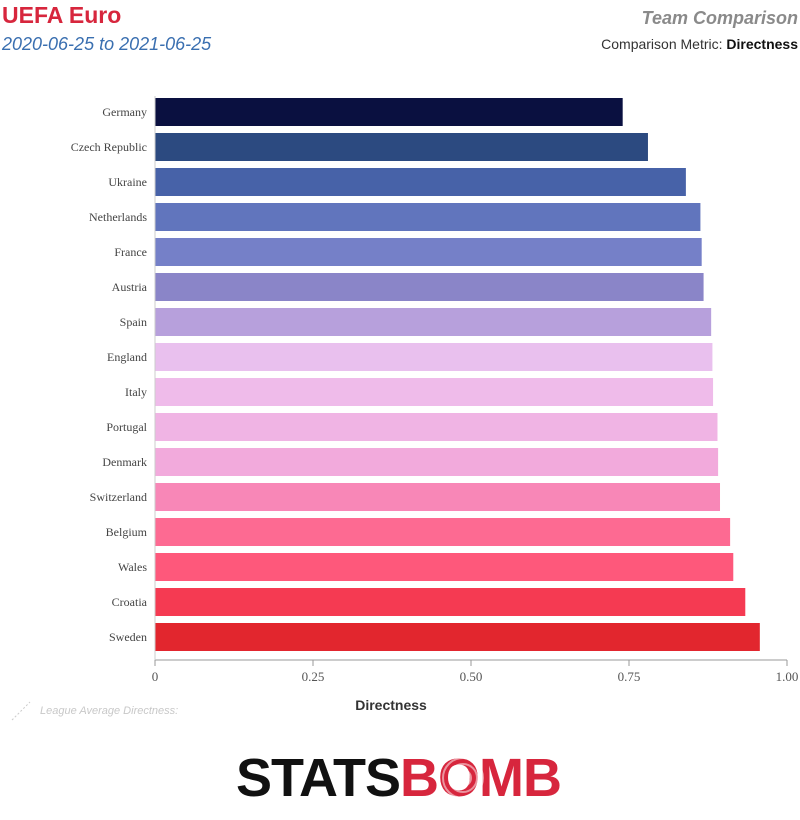  I want to click on date-range: 2020-06-25 to 2021-06-25, so click(107, 44).